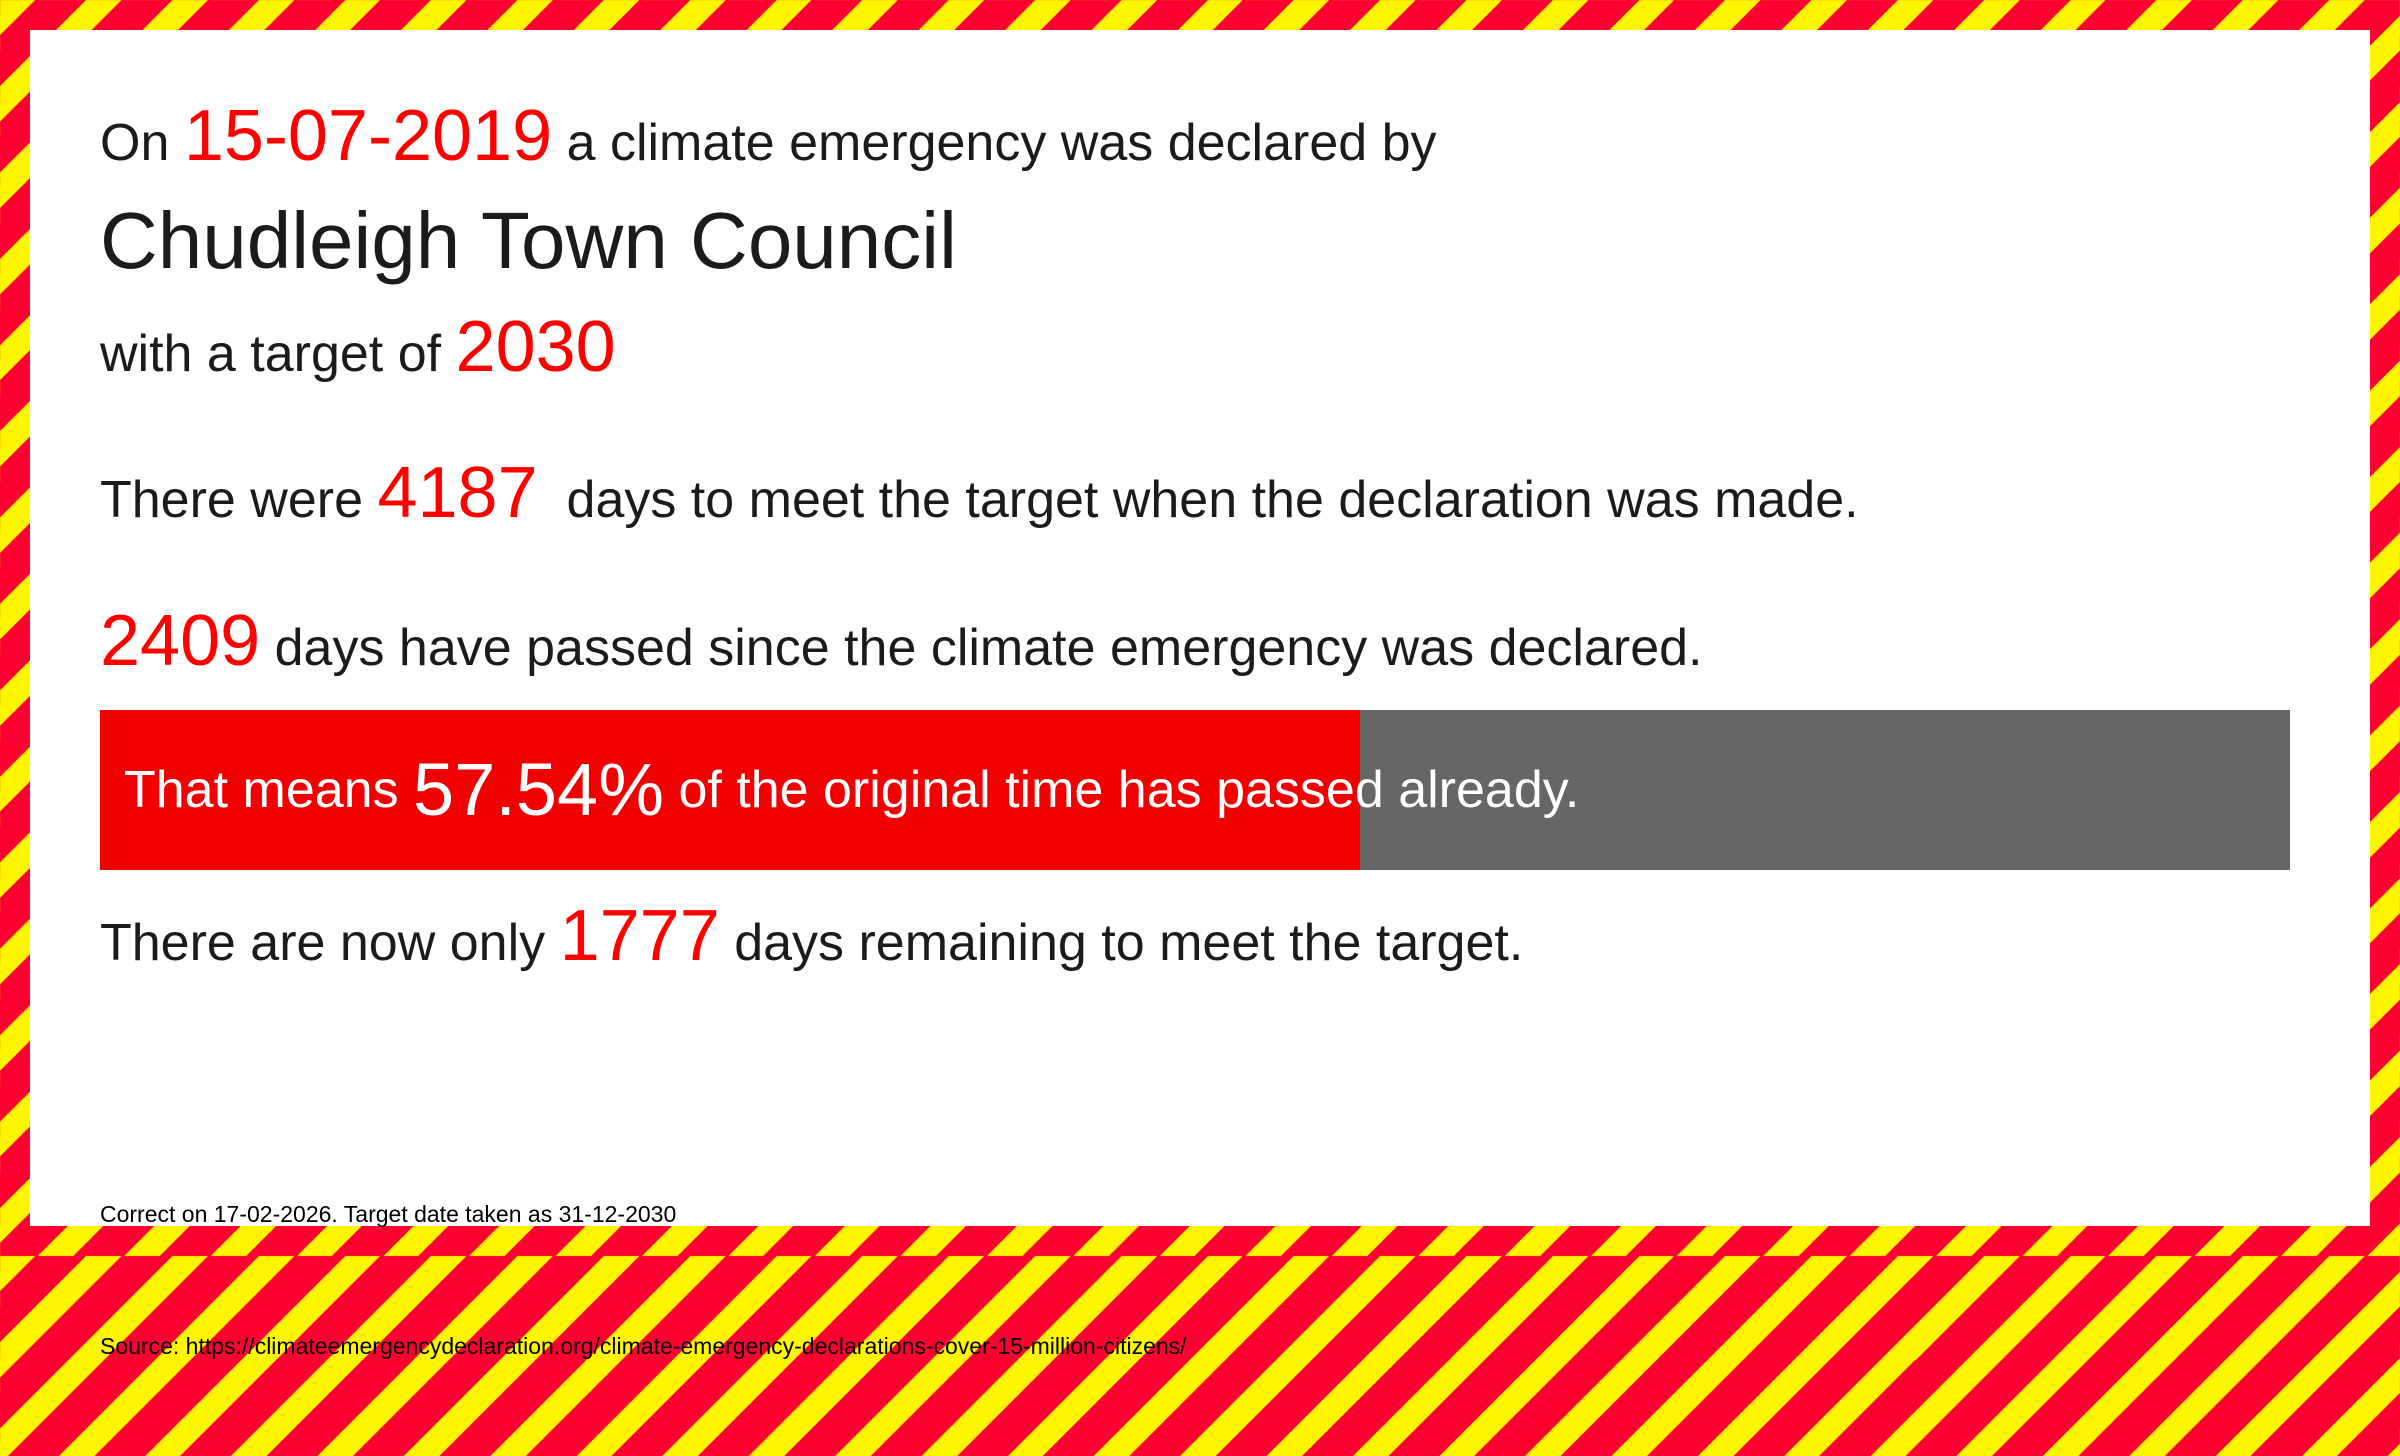 The height and width of the screenshot is (1456, 2400). I want to click on days-passed-value: 2409, so click(180, 641).